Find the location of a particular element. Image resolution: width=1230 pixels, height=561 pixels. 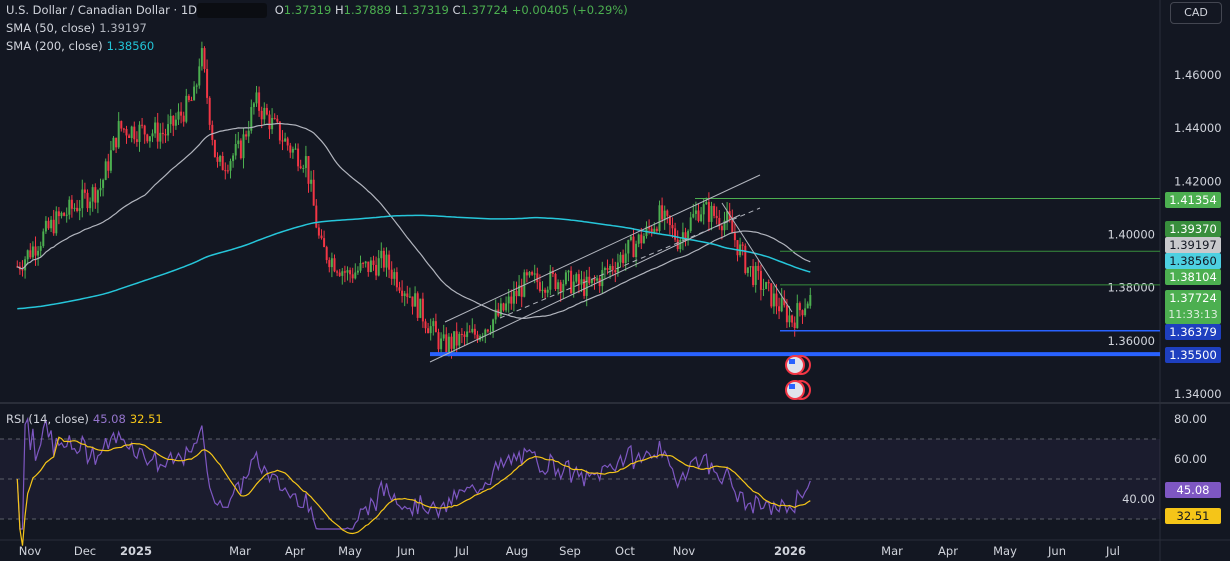

price-label-text: 1.39197 is located at coordinates (1193, 245).